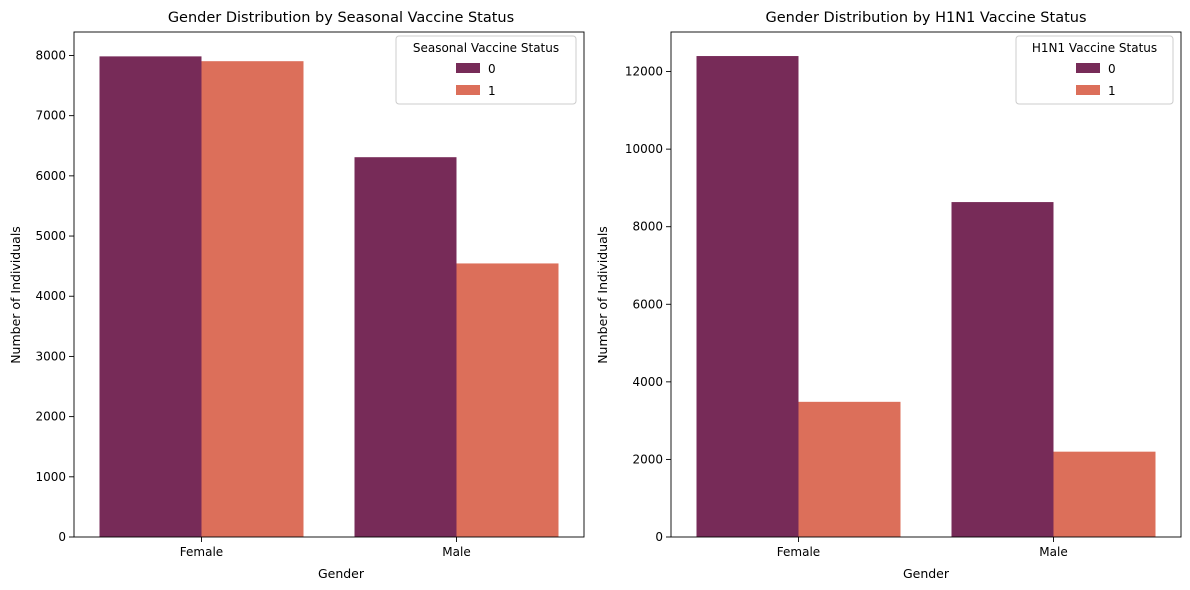 This screenshot has height=590, width=1190. Describe the element at coordinates (486, 48) in the screenshot. I see `legend-title: Seasonal Vaccine Status` at that location.